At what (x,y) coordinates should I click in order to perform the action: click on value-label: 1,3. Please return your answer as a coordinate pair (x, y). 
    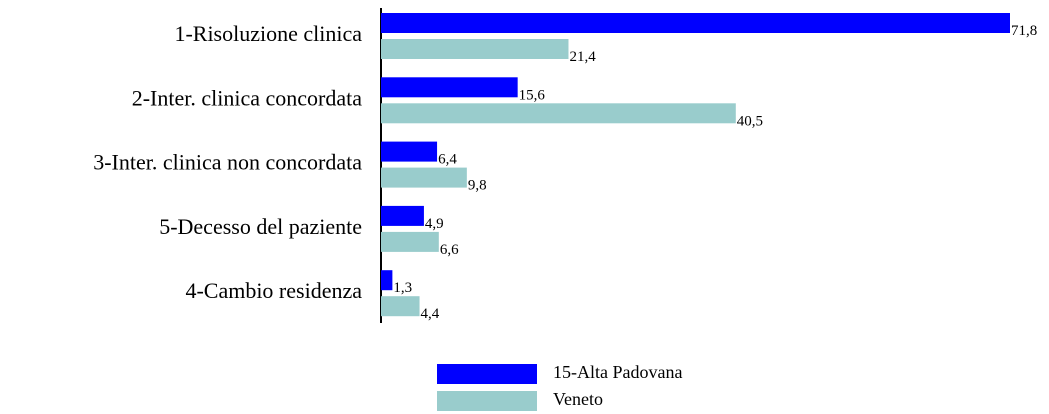
    Looking at the image, I should click on (402, 288).